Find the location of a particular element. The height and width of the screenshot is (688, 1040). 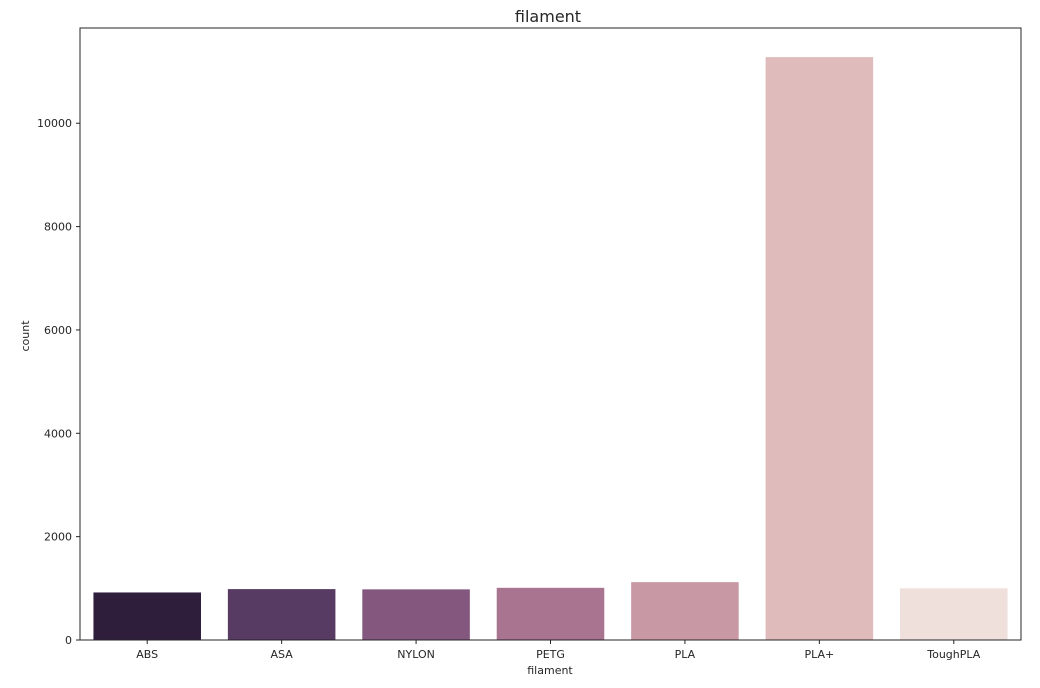

x-tick-label: NYLON is located at coordinates (416, 654).